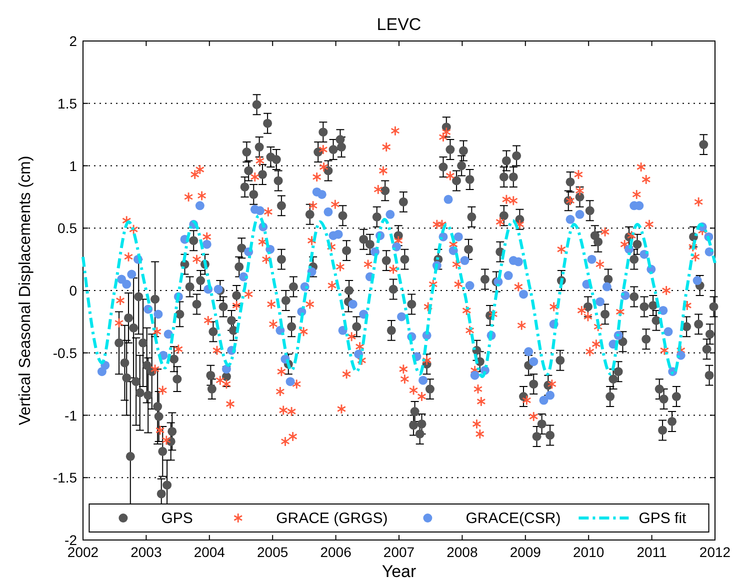 This screenshot has height=587, width=744. Describe the element at coordinates (25, 291) in the screenshot. I see `y-axis-title: Vertical Seasonal Displacements (cm)` at that location.